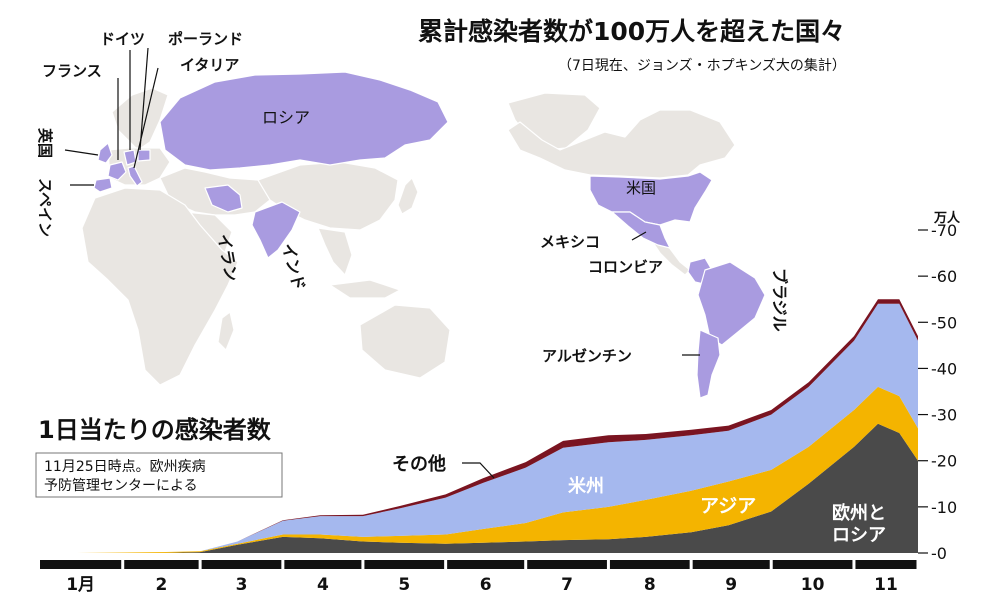 The image size is (1000, 606). I want to click on month-label-5: 6, so click(486, 585).